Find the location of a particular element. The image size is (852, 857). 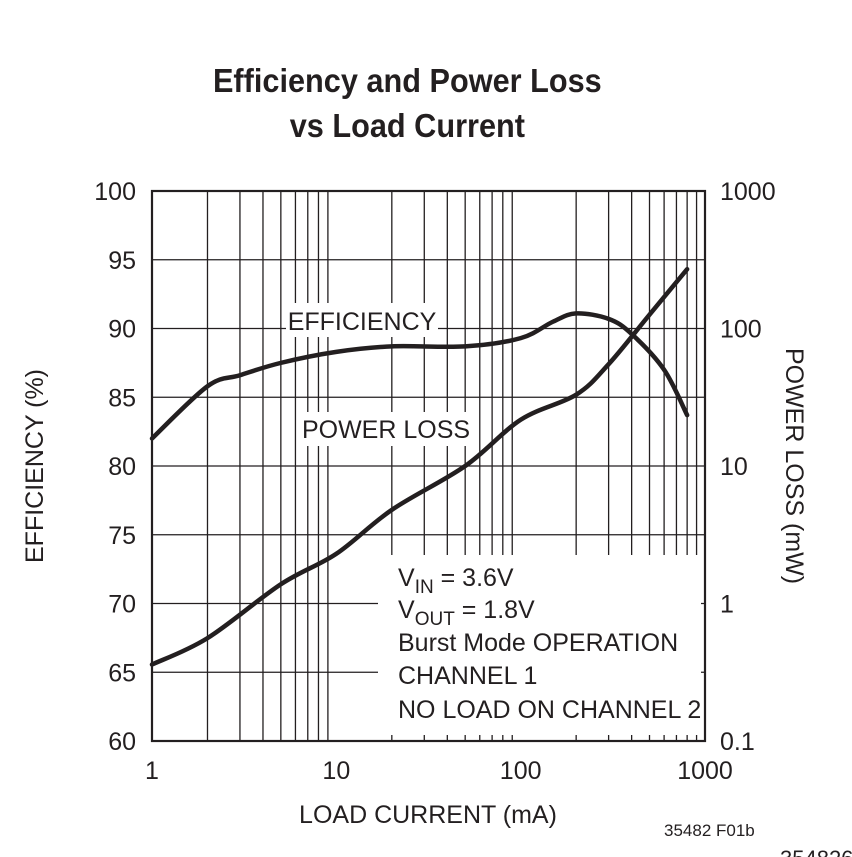

annotation-vin: VIN = 3.6V is located at coordinates (456, 581).